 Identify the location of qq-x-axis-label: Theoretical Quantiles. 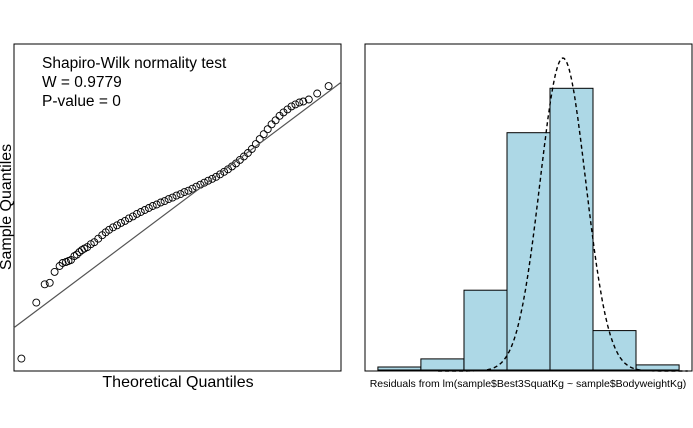
(177, 382).